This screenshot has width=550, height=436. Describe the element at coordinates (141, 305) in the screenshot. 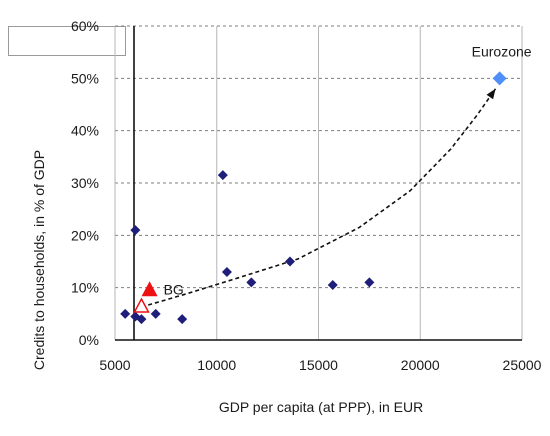

I see `bg-start-marker` at that location.